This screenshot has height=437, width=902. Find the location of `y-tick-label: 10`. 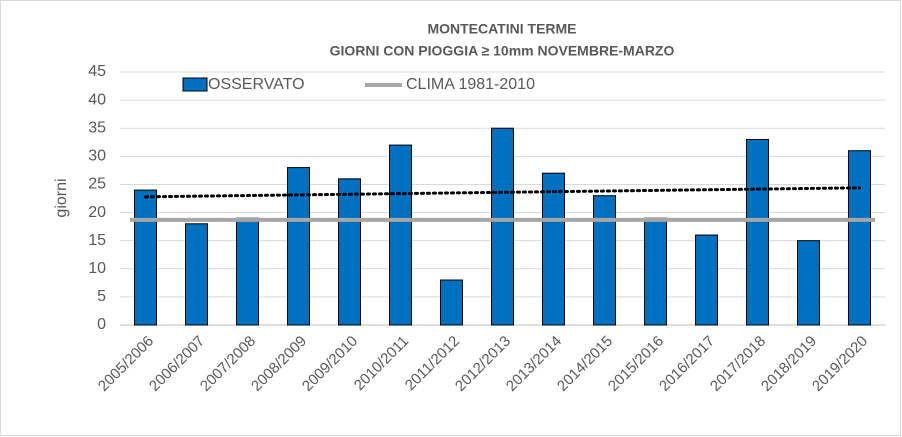

y-tick-label: 10 is located at coordinates (97, 268).